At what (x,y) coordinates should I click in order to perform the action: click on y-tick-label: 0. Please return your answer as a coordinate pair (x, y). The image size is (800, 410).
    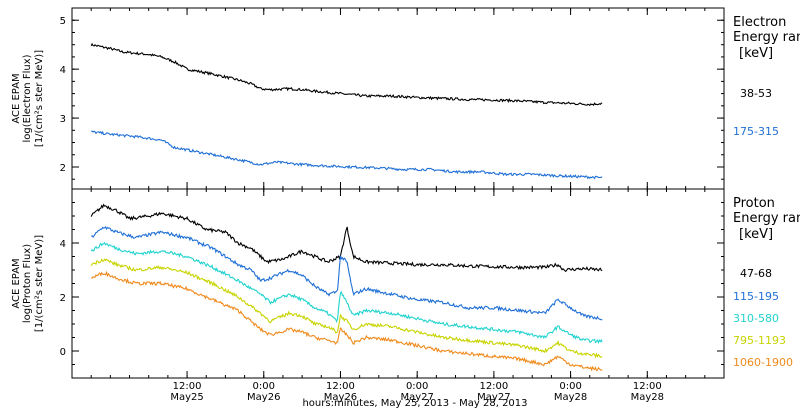
    Looking at the image, I should click on (63, 352).